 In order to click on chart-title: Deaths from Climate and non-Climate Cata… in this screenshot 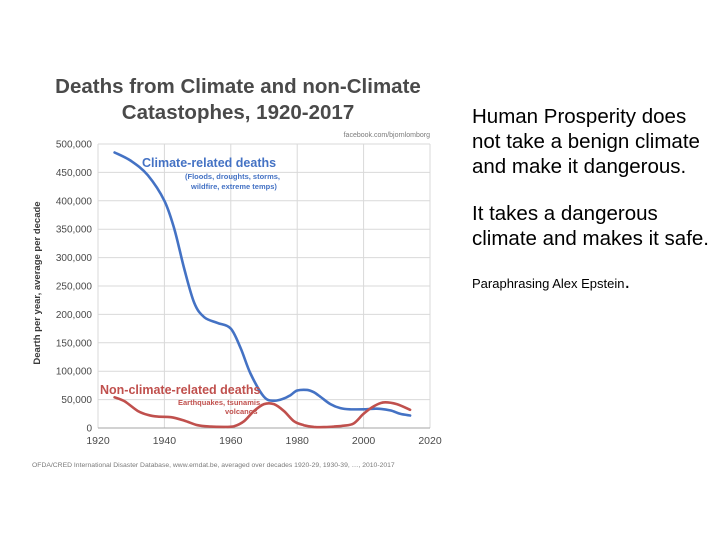, I will do `click(238, 100)`.